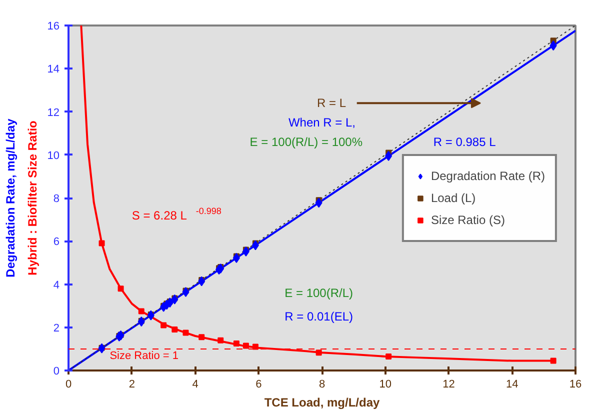  Describe the element at coordinates (319, 293) in the screenshot. I see `annotation: E = 100(R/L)` at that location.